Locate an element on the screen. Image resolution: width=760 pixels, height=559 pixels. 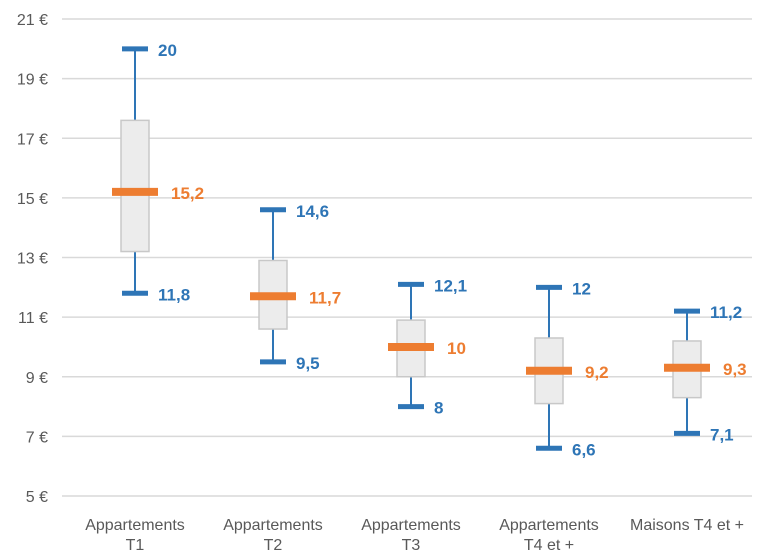
x-category-label-line: Maisons T4 et + is located at coordinates (687, 525).